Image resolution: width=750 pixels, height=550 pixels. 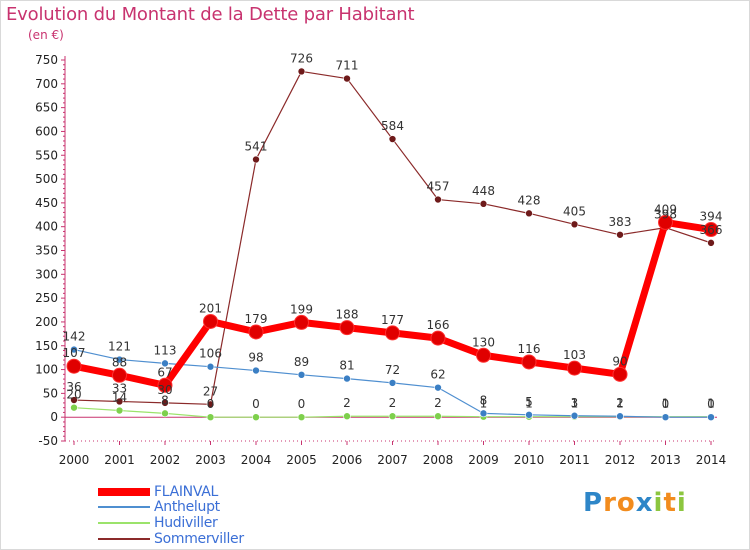 What do you see at coordinates (164, 390) in the screenshot?
I see `data-label-sommerviller: 30` at bounding box center [164, 390].